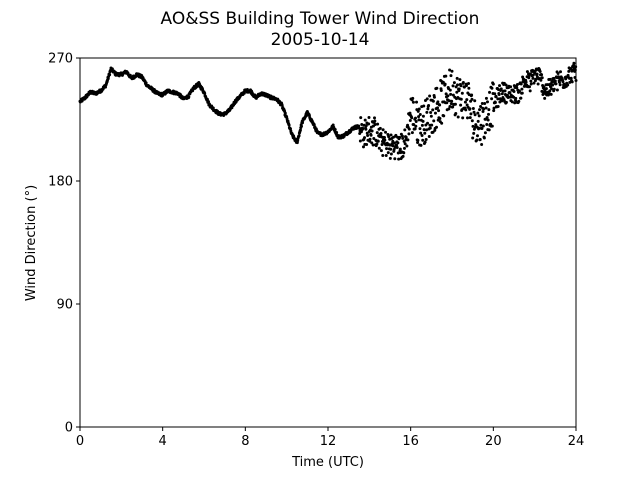  What do you see at coordinates (64, 305) in the screenshot?
I see `y-tick-label: 90` at bounding box center [64, 305].